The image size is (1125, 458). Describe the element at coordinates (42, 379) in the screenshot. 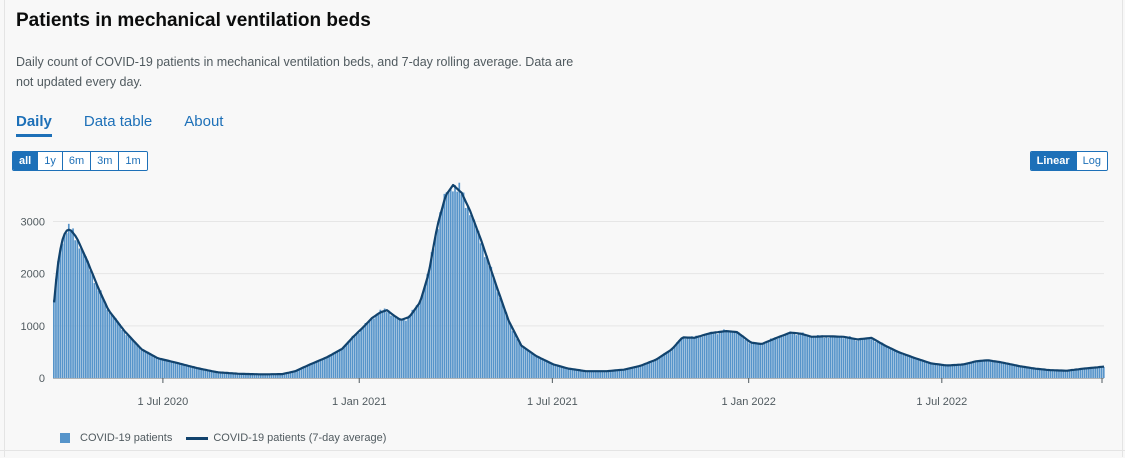

I see `y-tick-label: 0` at that location.